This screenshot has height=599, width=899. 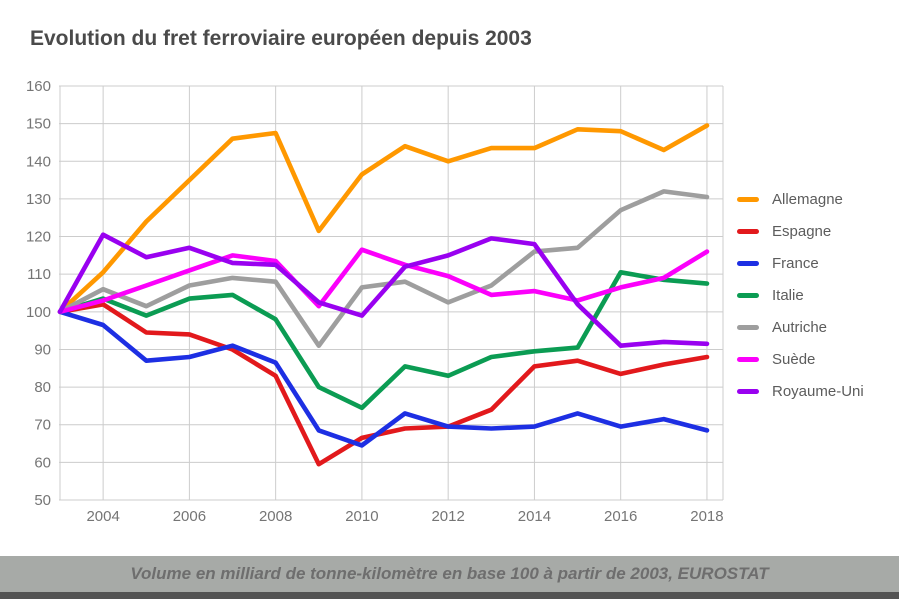 What do you see at coordinates (449, 595) in the screenshot?
I see `footer-bottom-bar` at bounding box center [449, 595].